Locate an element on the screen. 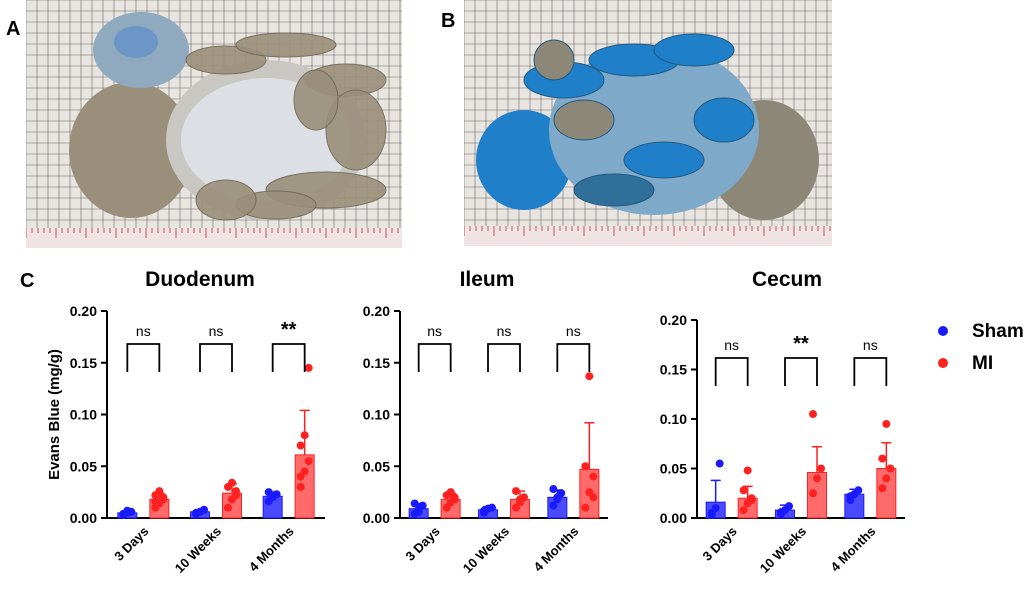  chart-title: Ileum is located at coordinates (487, 279).